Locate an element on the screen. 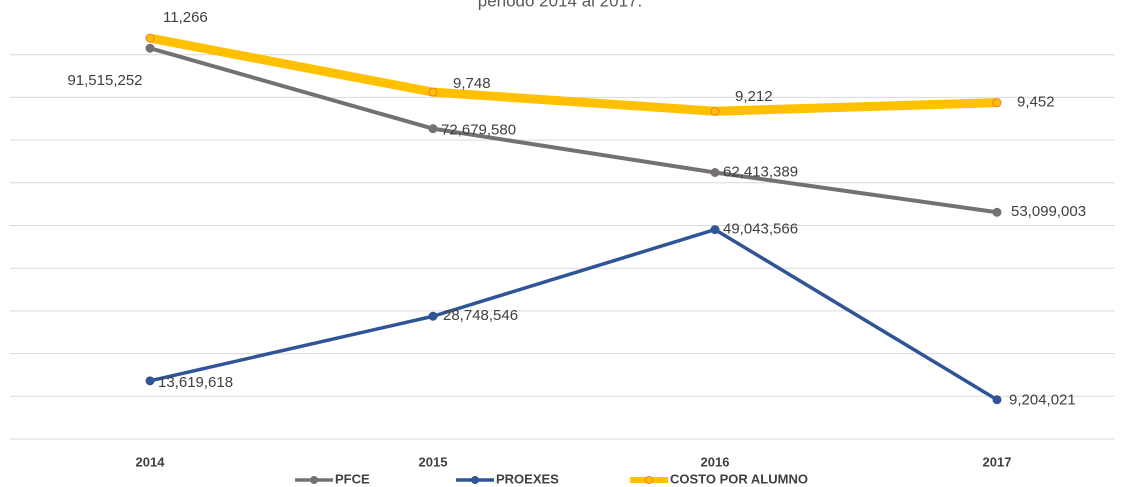 This screenshot has height=487, width=1125. x-tick-label: 2015 is located at coordinates (433, 461).